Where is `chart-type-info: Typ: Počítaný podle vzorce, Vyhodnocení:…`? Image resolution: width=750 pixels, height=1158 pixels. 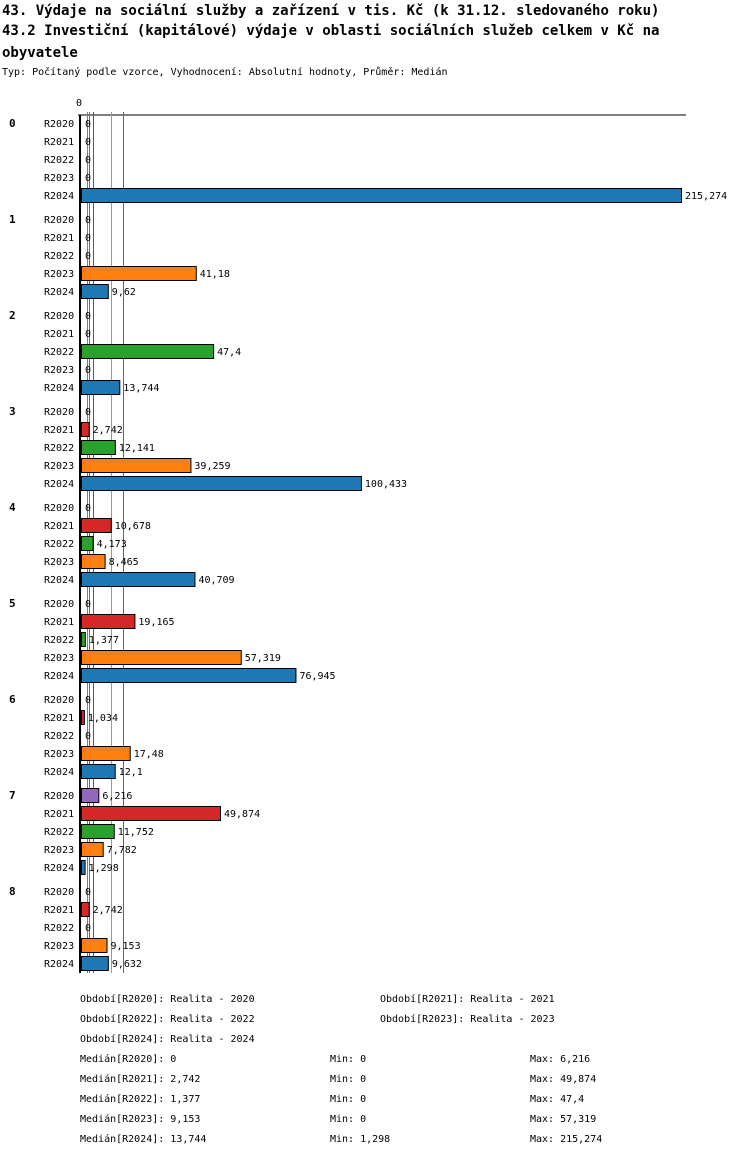 chart-type-info: Typ: Počítaný podle vzorce, Vyhodnocení:… is located at coordinates (225, 72).